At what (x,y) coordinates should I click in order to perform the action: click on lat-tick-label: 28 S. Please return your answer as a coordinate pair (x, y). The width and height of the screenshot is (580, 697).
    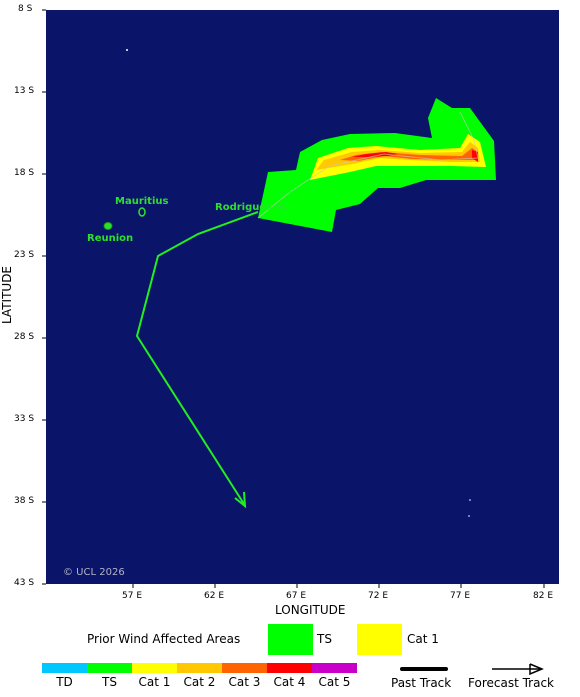
    Looking at the image, I should click on (24, 337).